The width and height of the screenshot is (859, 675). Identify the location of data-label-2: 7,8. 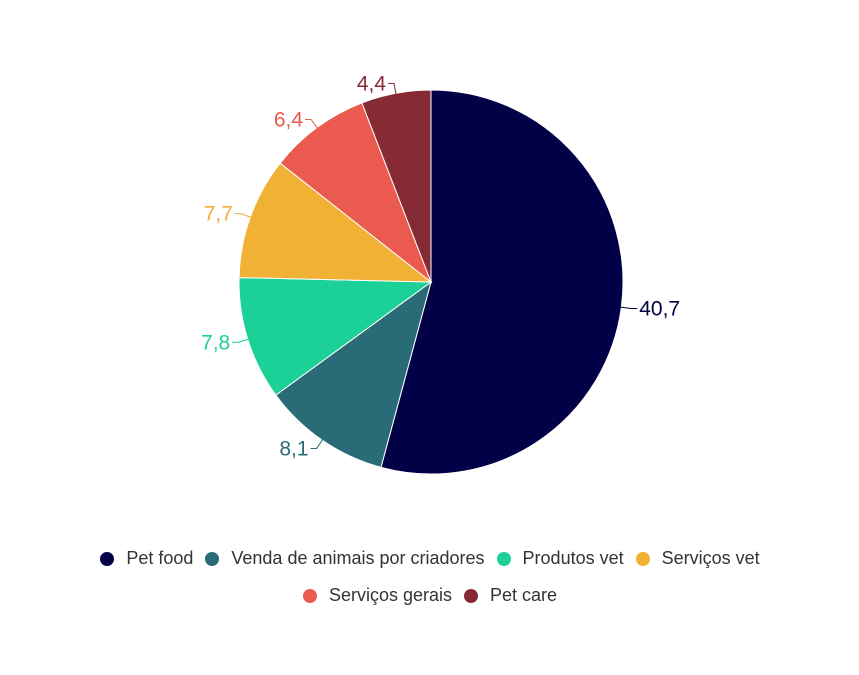
(215, 342).